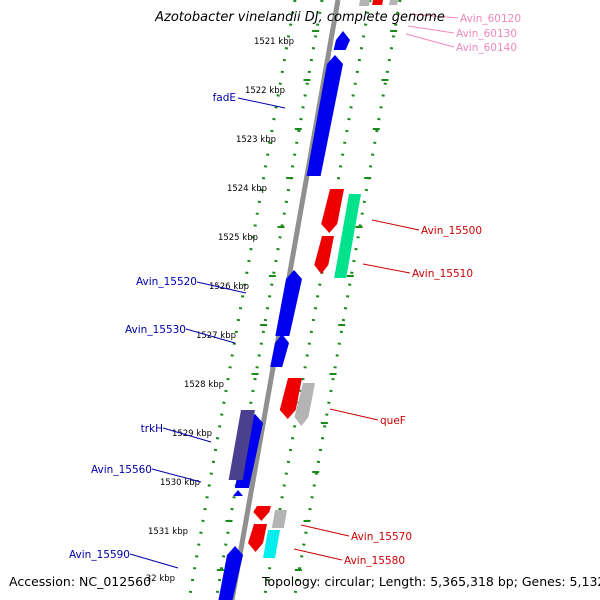 This screenshot has width=600, height=600. What do you see at coordinates (238, 238) in the screenshot?
I see `scale-label: 1525 kbp` at bounding box center [238, 238].